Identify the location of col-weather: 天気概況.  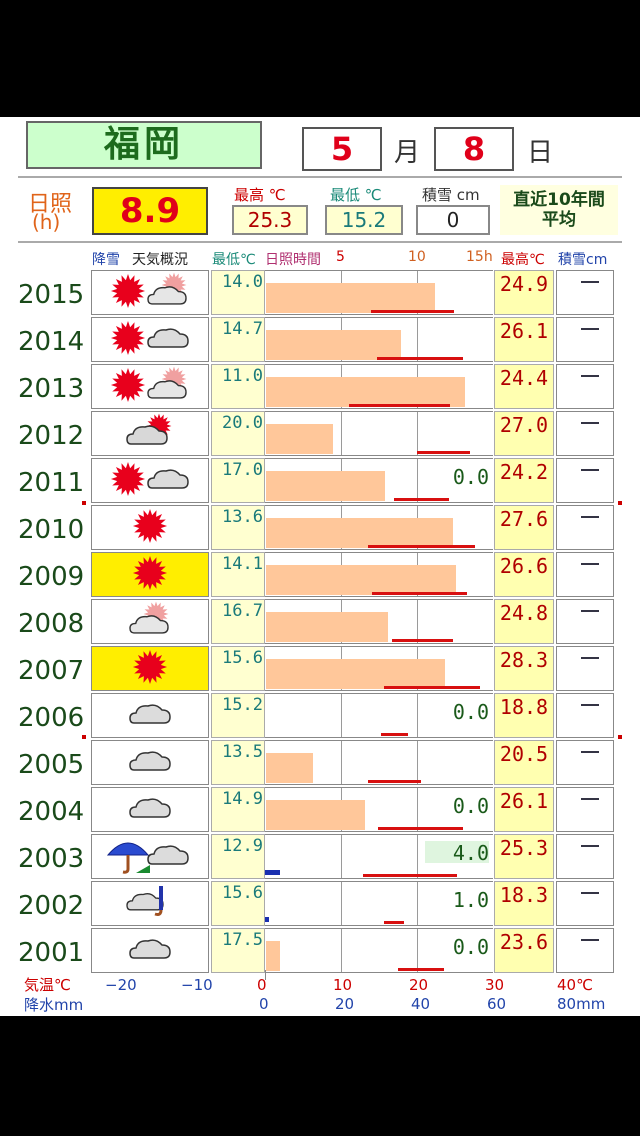
(160, 260).